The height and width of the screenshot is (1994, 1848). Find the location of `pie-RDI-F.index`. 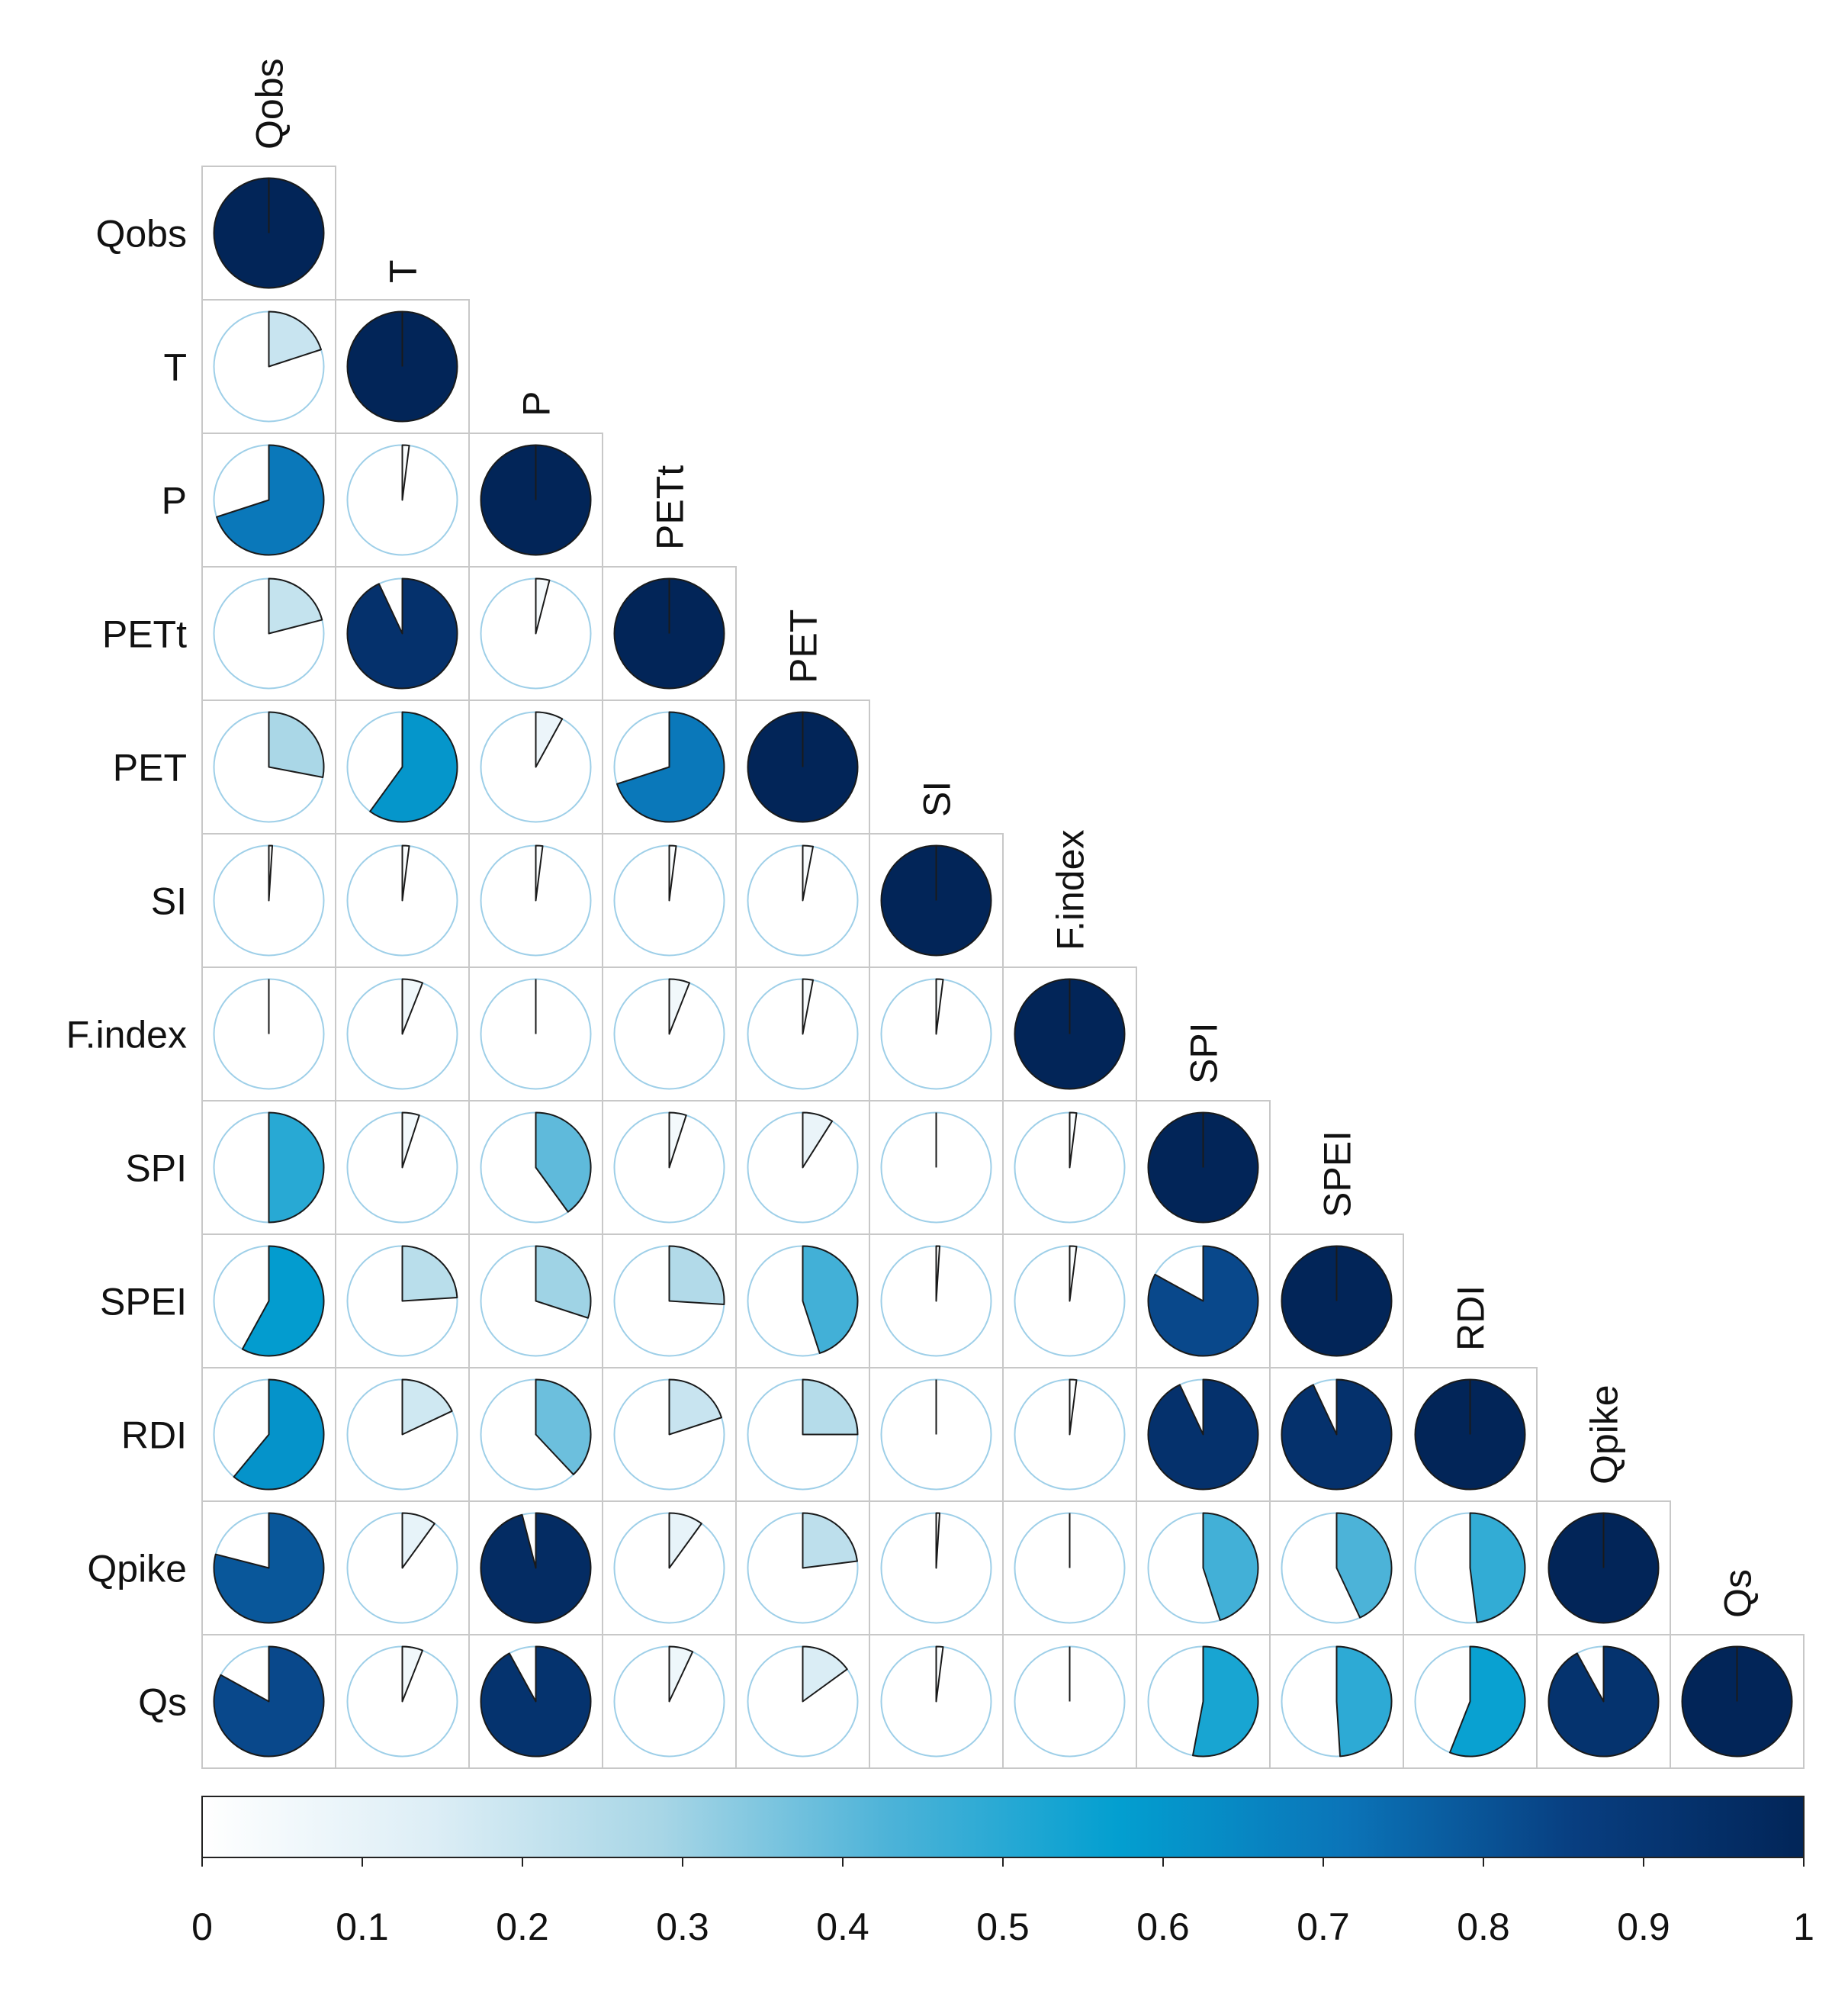

pie-RDI-F.index is located at coordinates (1070, 1434).